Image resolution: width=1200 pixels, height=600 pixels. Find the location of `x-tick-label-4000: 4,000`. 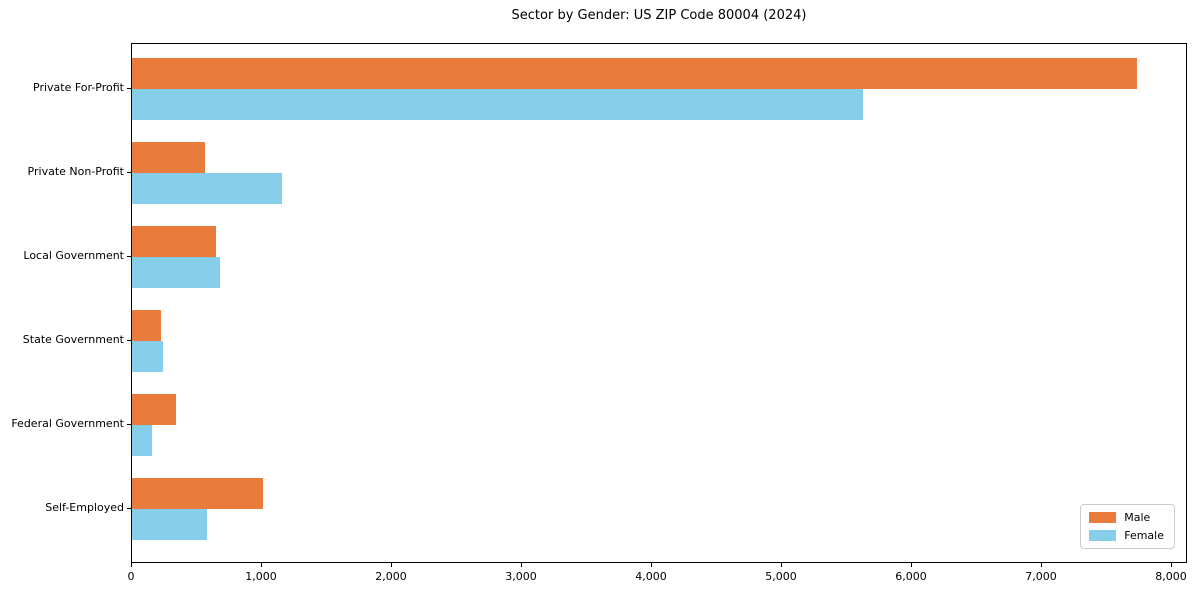

x-tick-label-4000: 4,000 is located at coordinates (651, 576).